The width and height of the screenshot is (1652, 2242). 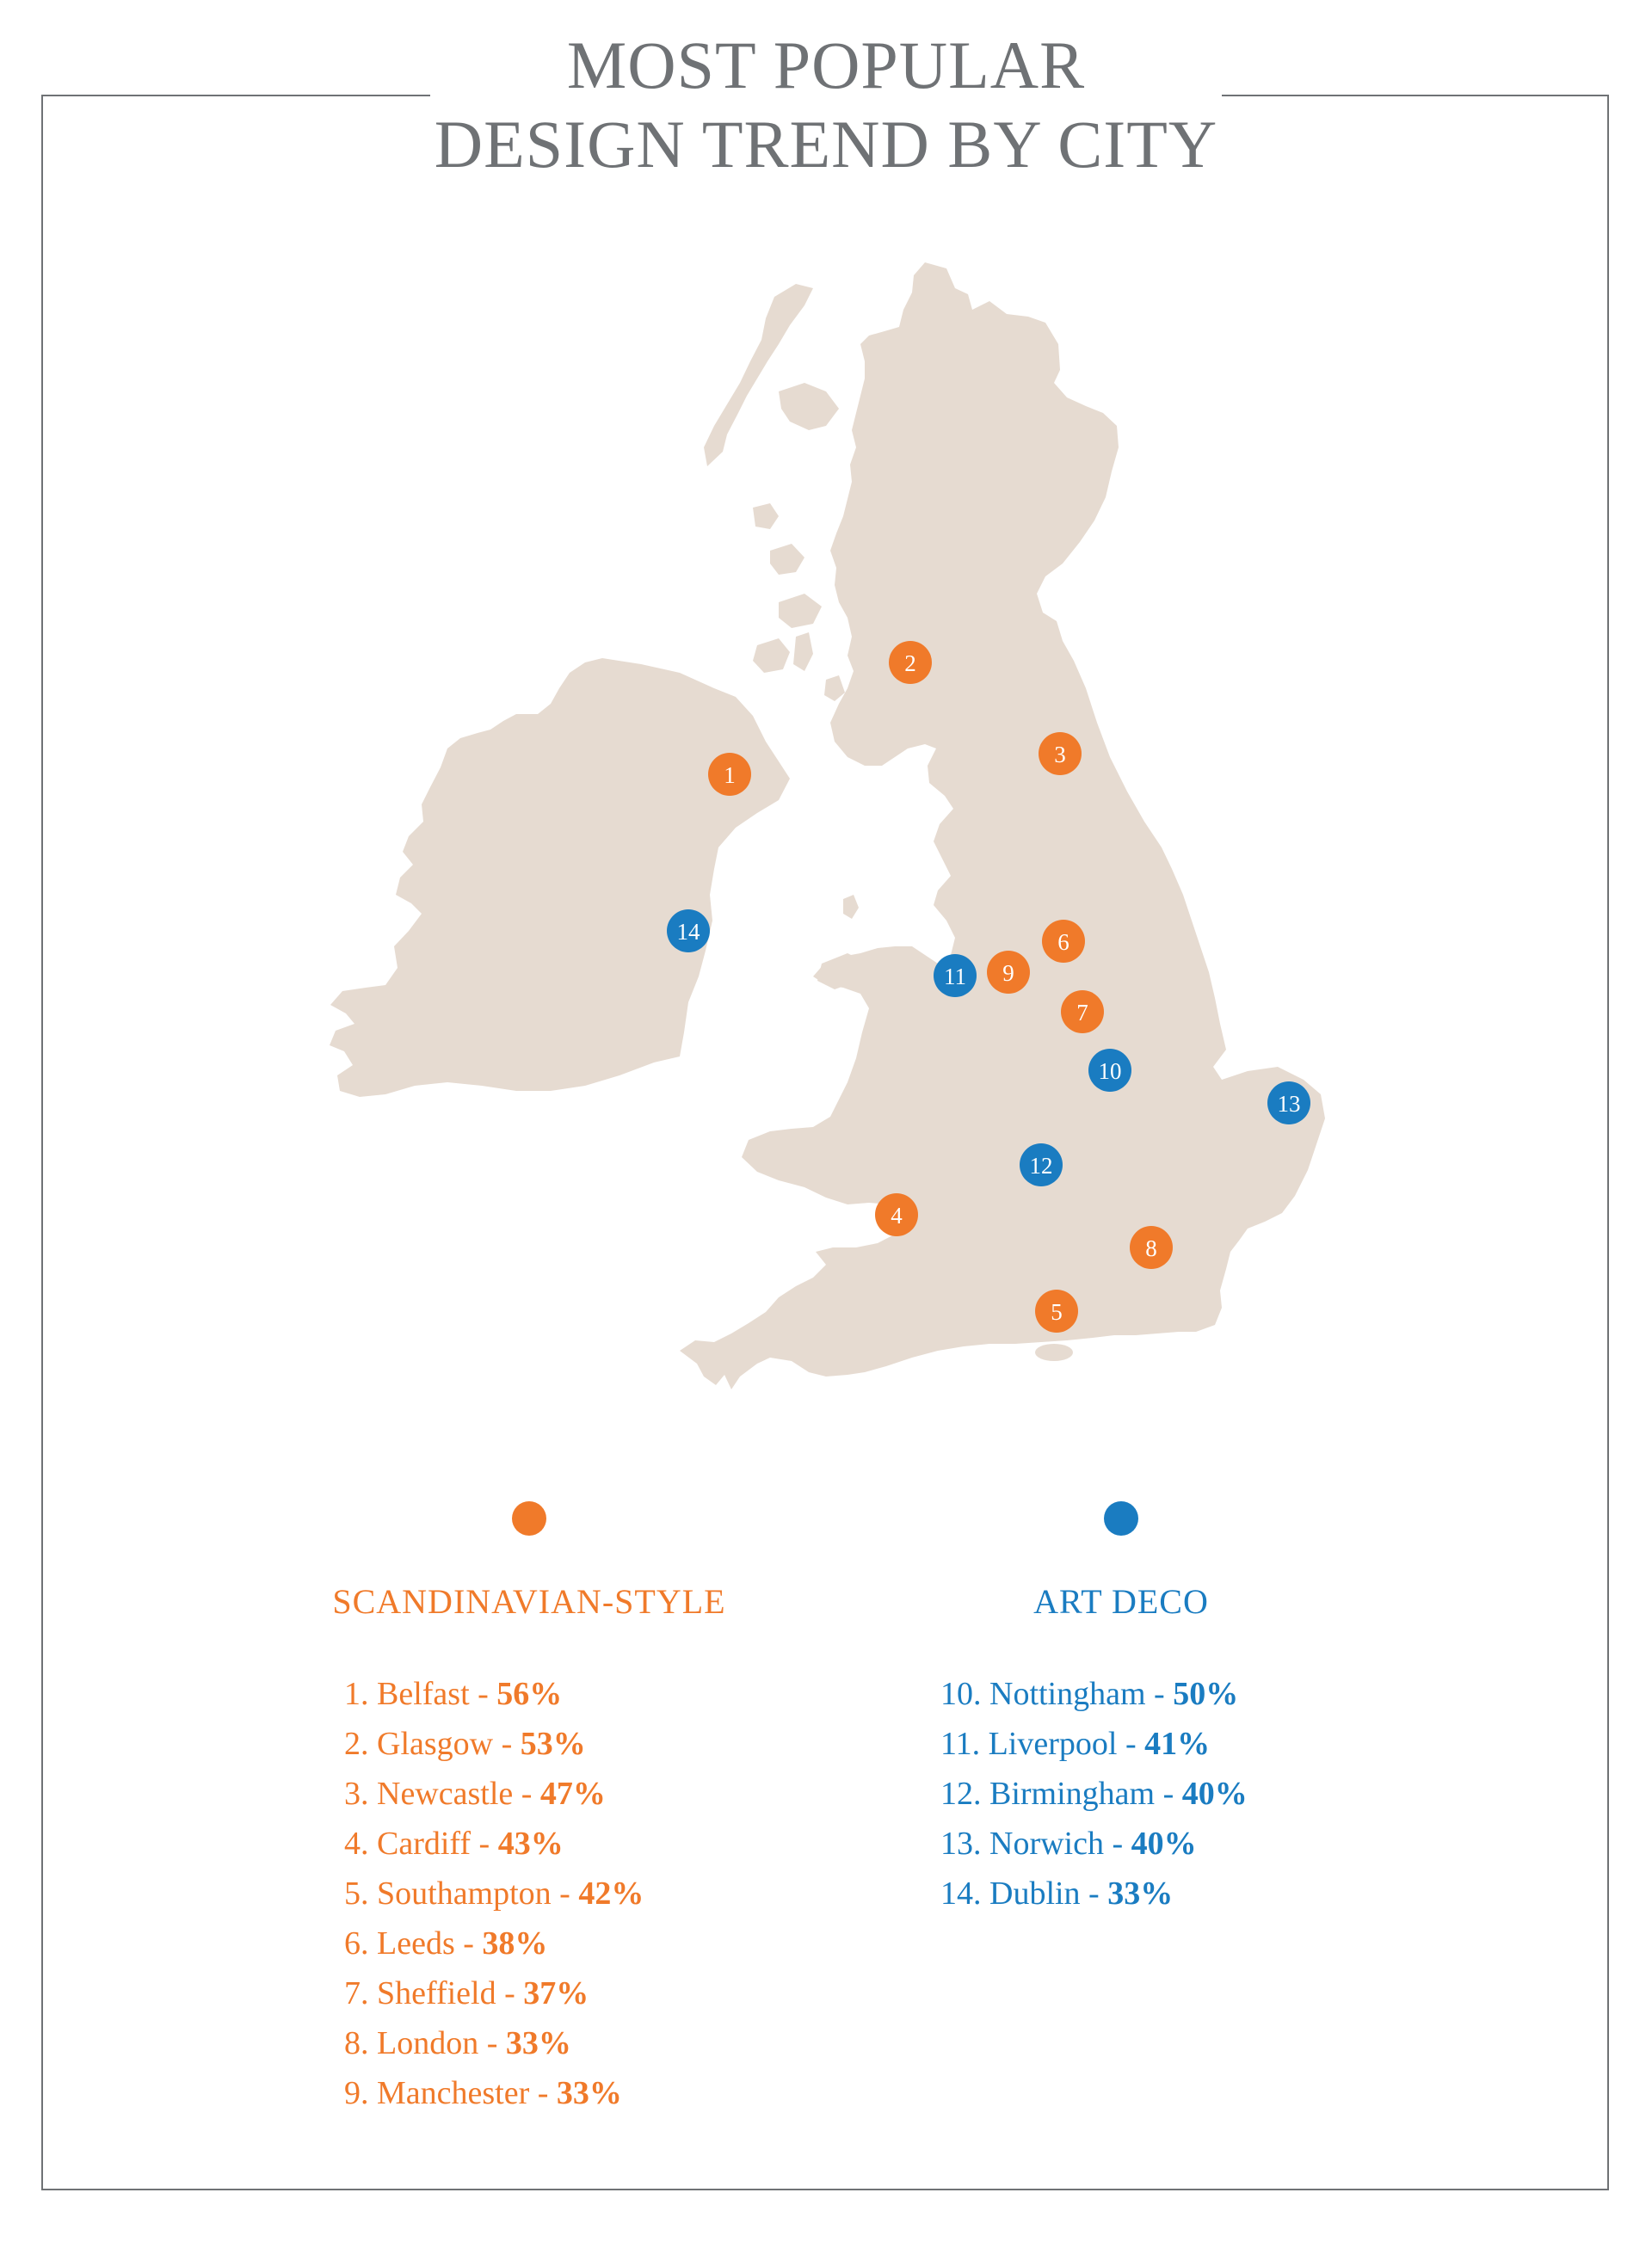 What do you see at coordinates (1177, 1744) in the screenshot?
I see `city-percentage: 41%` at bounding box center [1177, 1744].